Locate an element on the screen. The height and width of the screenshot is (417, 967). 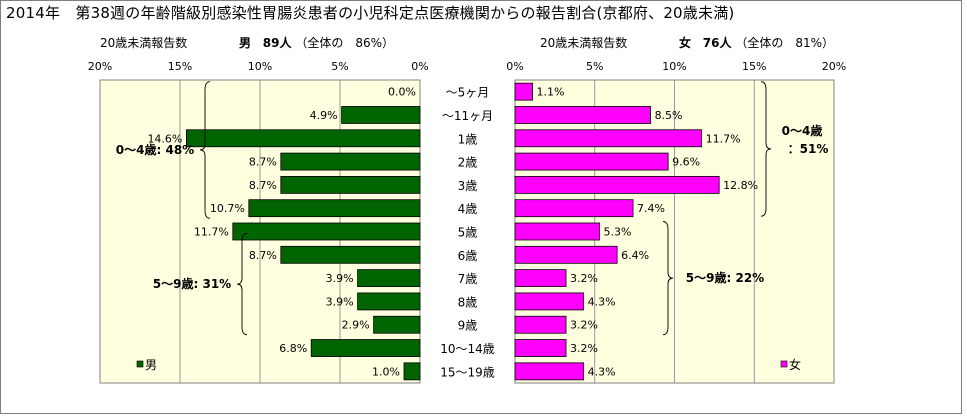
female-bar-label: 7.4% is located at coordinates (651, 208).